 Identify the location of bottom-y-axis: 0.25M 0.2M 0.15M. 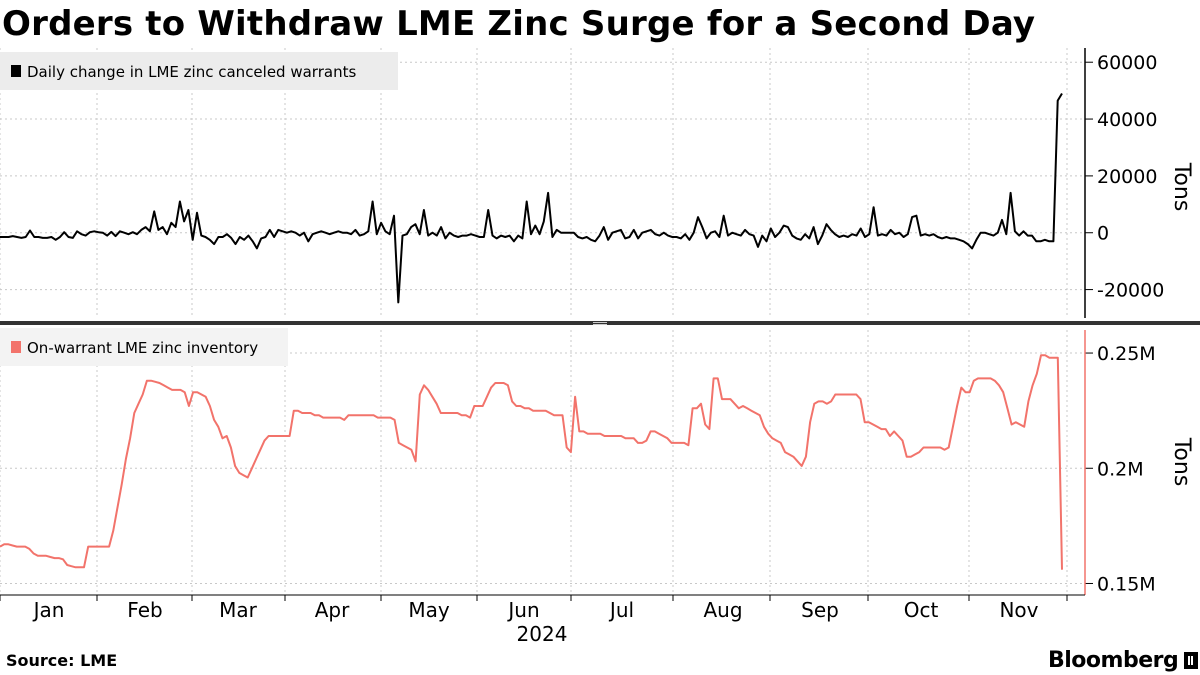
(1120, 462).